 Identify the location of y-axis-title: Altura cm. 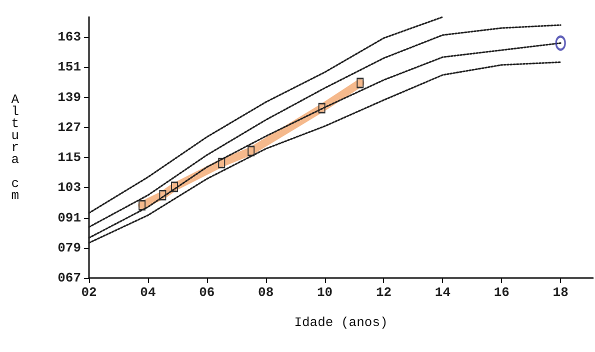
(15, 147).